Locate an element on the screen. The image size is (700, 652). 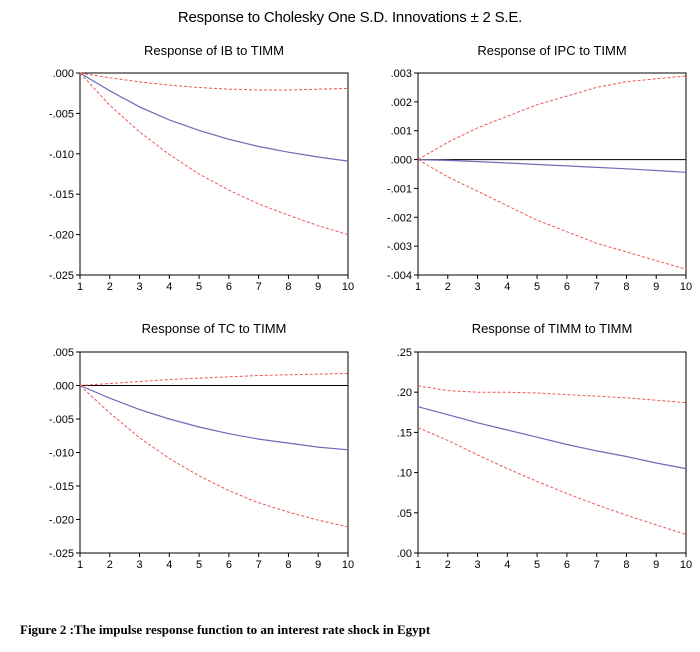
panel-title: Response of IB to TIMM is located at coordinates (214, 50).